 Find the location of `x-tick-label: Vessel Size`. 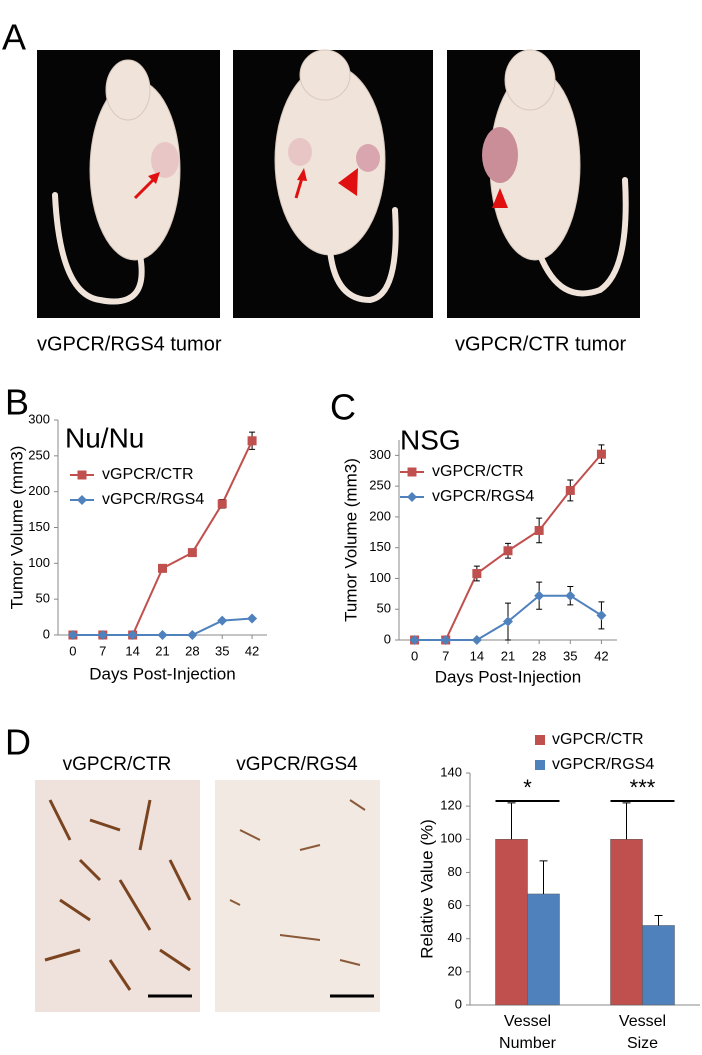

x-tick-label: Vessel Size is located at coordinates (642, 1032).